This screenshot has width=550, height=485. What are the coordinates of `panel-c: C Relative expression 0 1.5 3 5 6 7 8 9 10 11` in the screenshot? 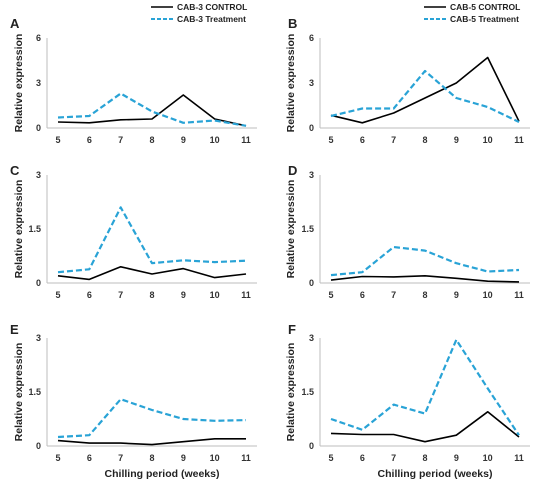 It's located at (133, 231).